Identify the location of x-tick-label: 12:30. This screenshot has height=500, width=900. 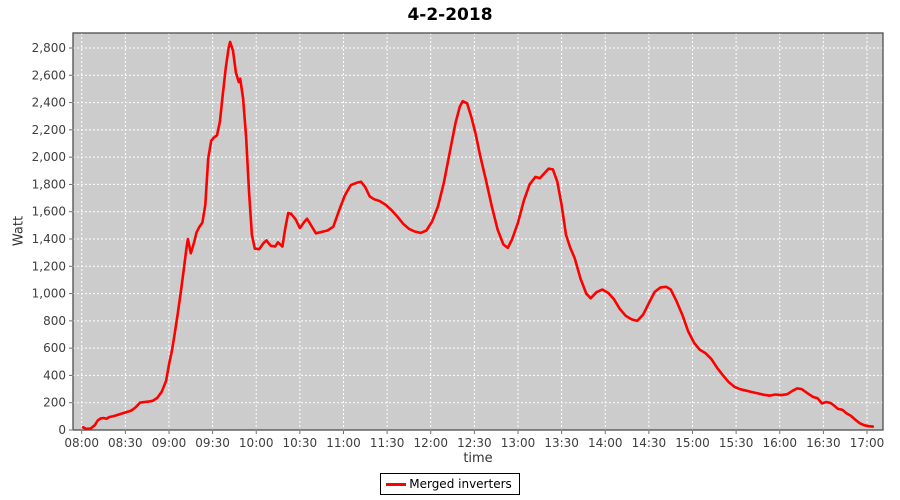
(474, 443).